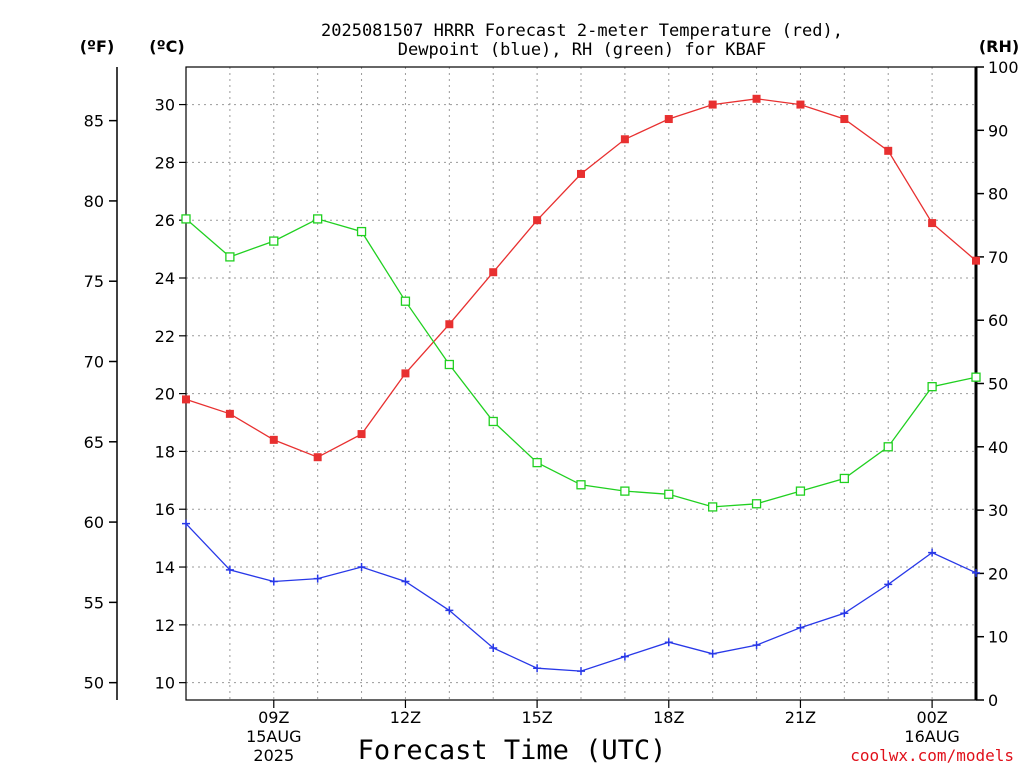 The image size is (1024, 768). What do you see at coordinates (998, 510) in the screenshot?
I see `rh-tick-label: 30` at bounding box center [998, 510].